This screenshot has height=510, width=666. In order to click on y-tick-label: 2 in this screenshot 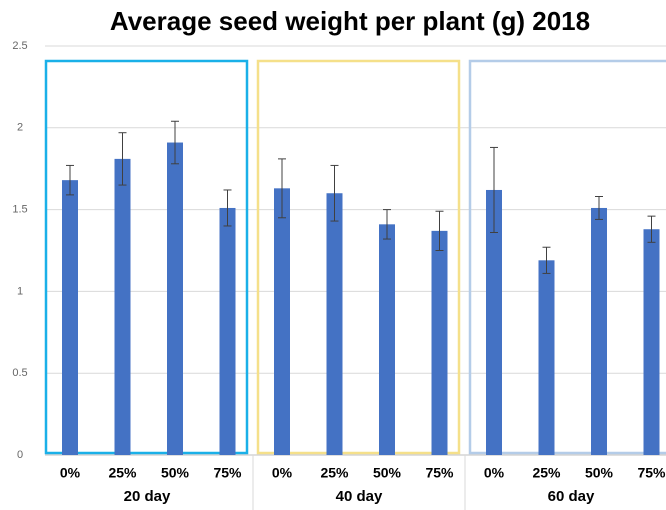, I will do `click(20, 128)`.